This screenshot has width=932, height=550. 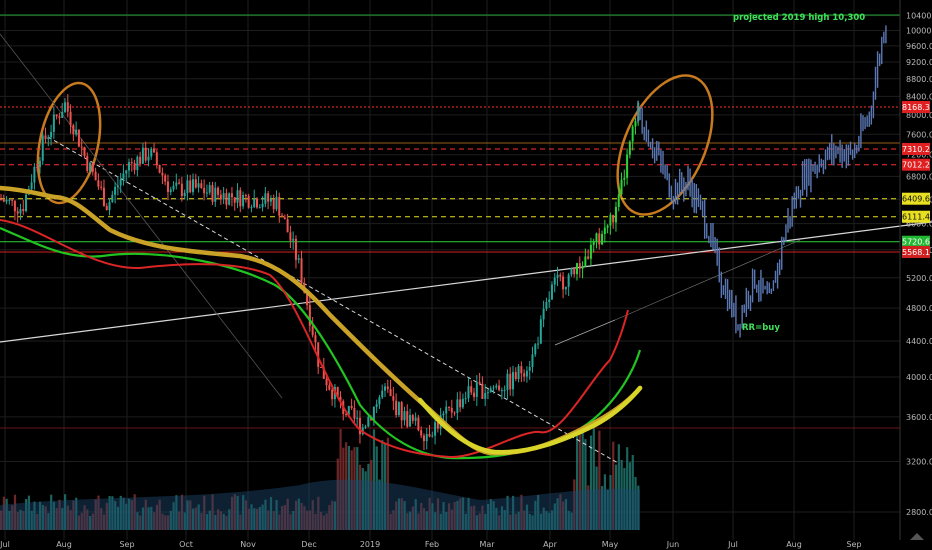 What do you see at coordinates (916, 199) in the screenshot?
I see `level-tag-label: 6409.6` at bounding box center [916, 199].